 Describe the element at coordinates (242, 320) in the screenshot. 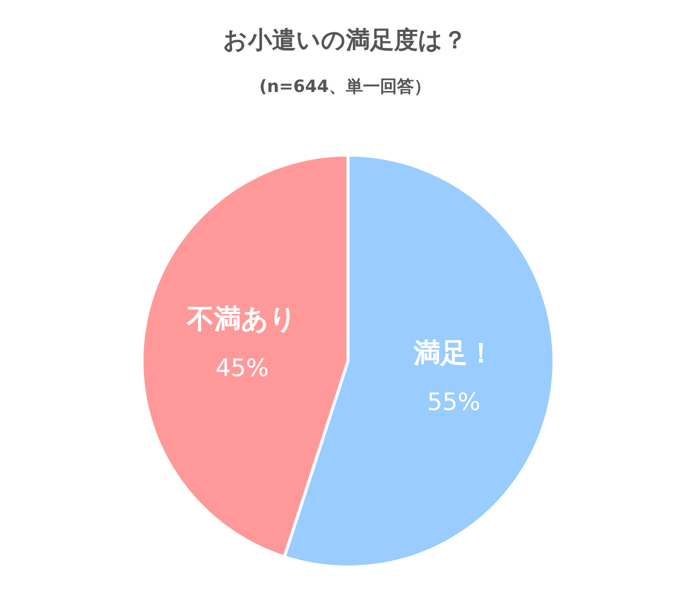

I see `slice-label: 不満あり` at that location.